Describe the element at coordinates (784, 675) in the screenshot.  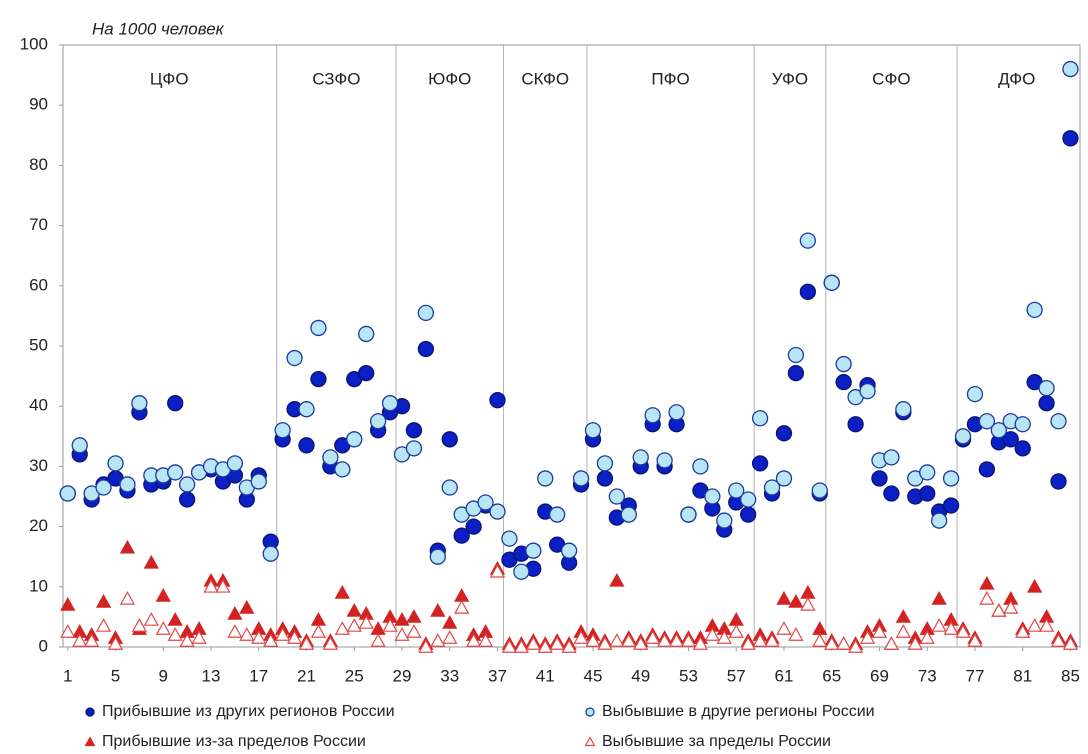
I see `x-tick-label: 61` at that location.